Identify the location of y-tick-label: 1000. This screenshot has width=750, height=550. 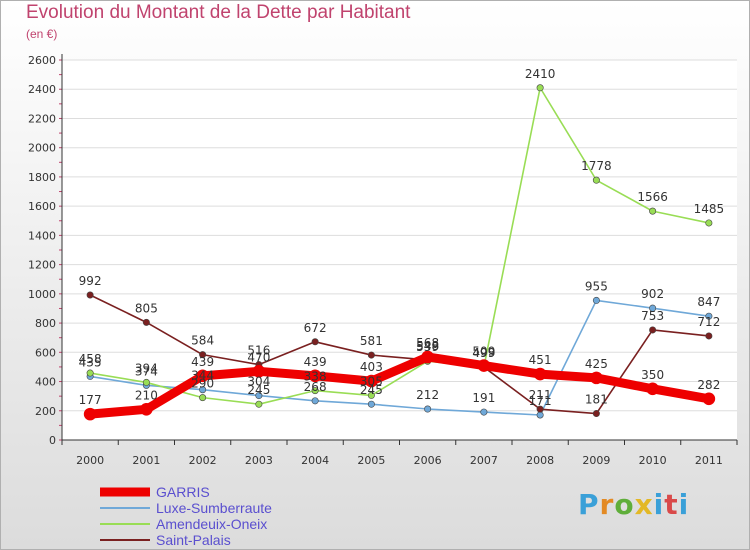
(42, 294).